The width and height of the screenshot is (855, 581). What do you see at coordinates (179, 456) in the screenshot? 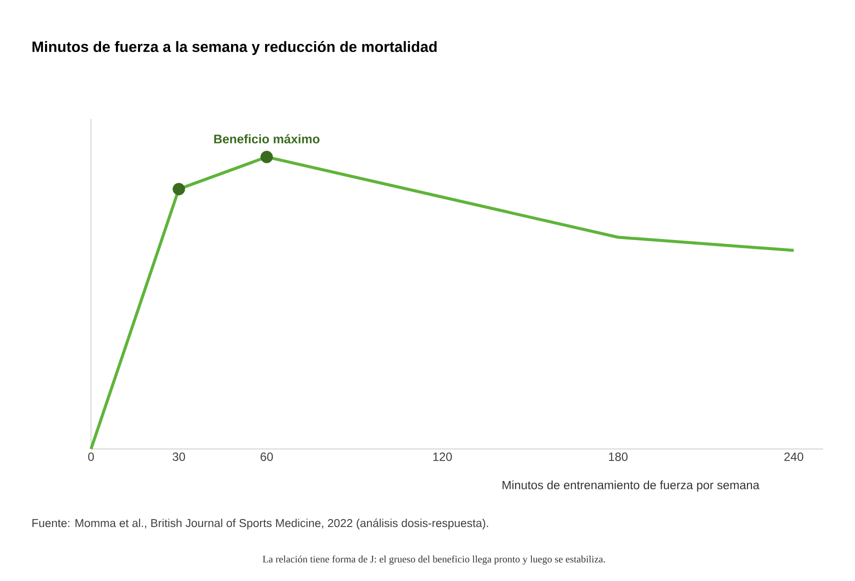
I see `x-tick-label: 30` at bounding box center [179, 456].